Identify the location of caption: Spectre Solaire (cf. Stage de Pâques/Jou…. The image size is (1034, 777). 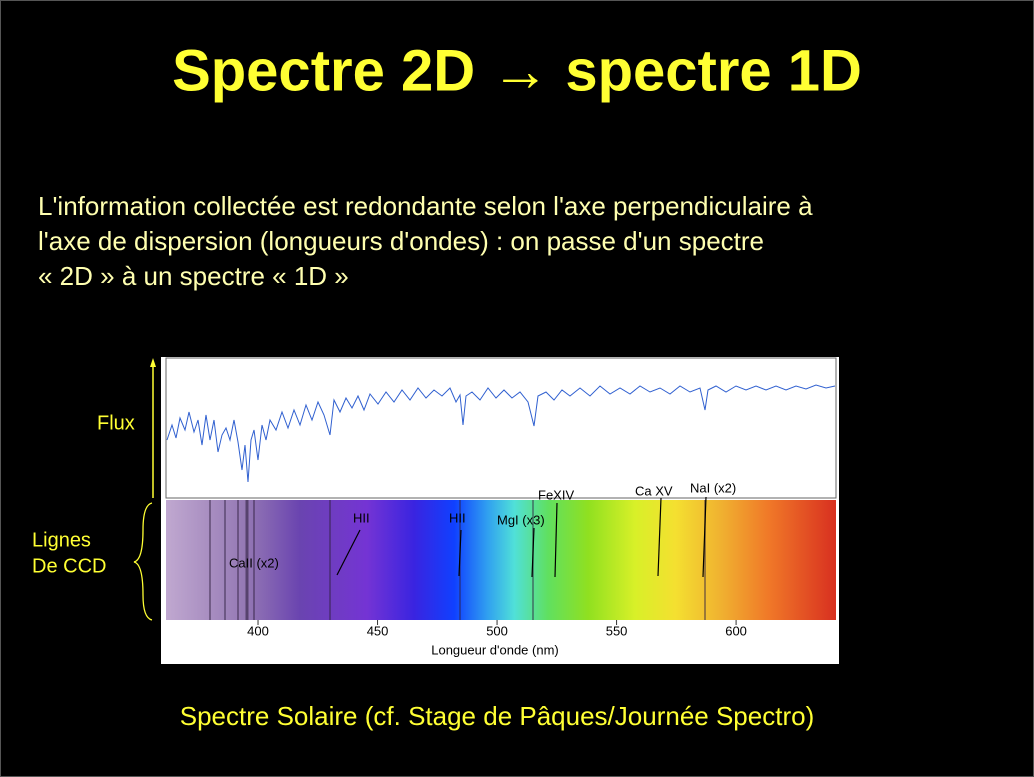
(497, 716).